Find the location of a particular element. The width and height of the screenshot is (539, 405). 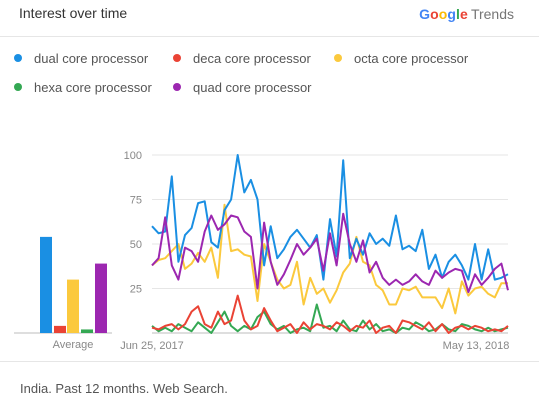

brand-letter-5: l is located at coordinates (458, 14).